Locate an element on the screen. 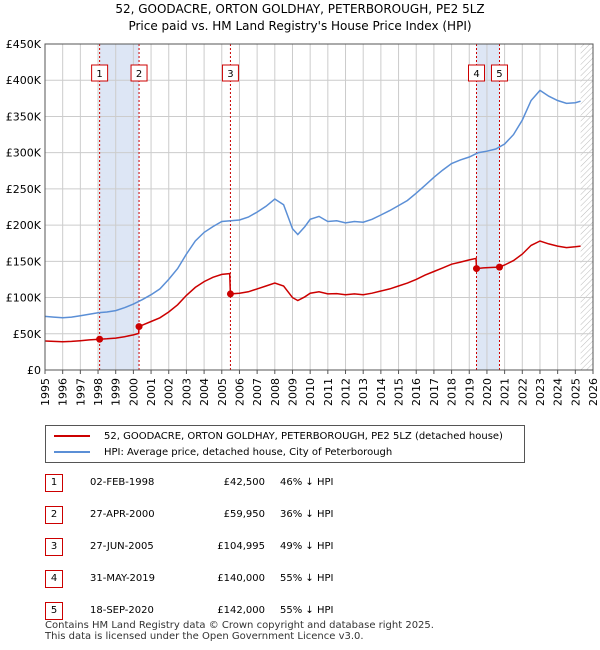 Image resolution: width=600 pixels, height=650 pixels. x-tick-label: 1999 is located at coordinates (116, 392).